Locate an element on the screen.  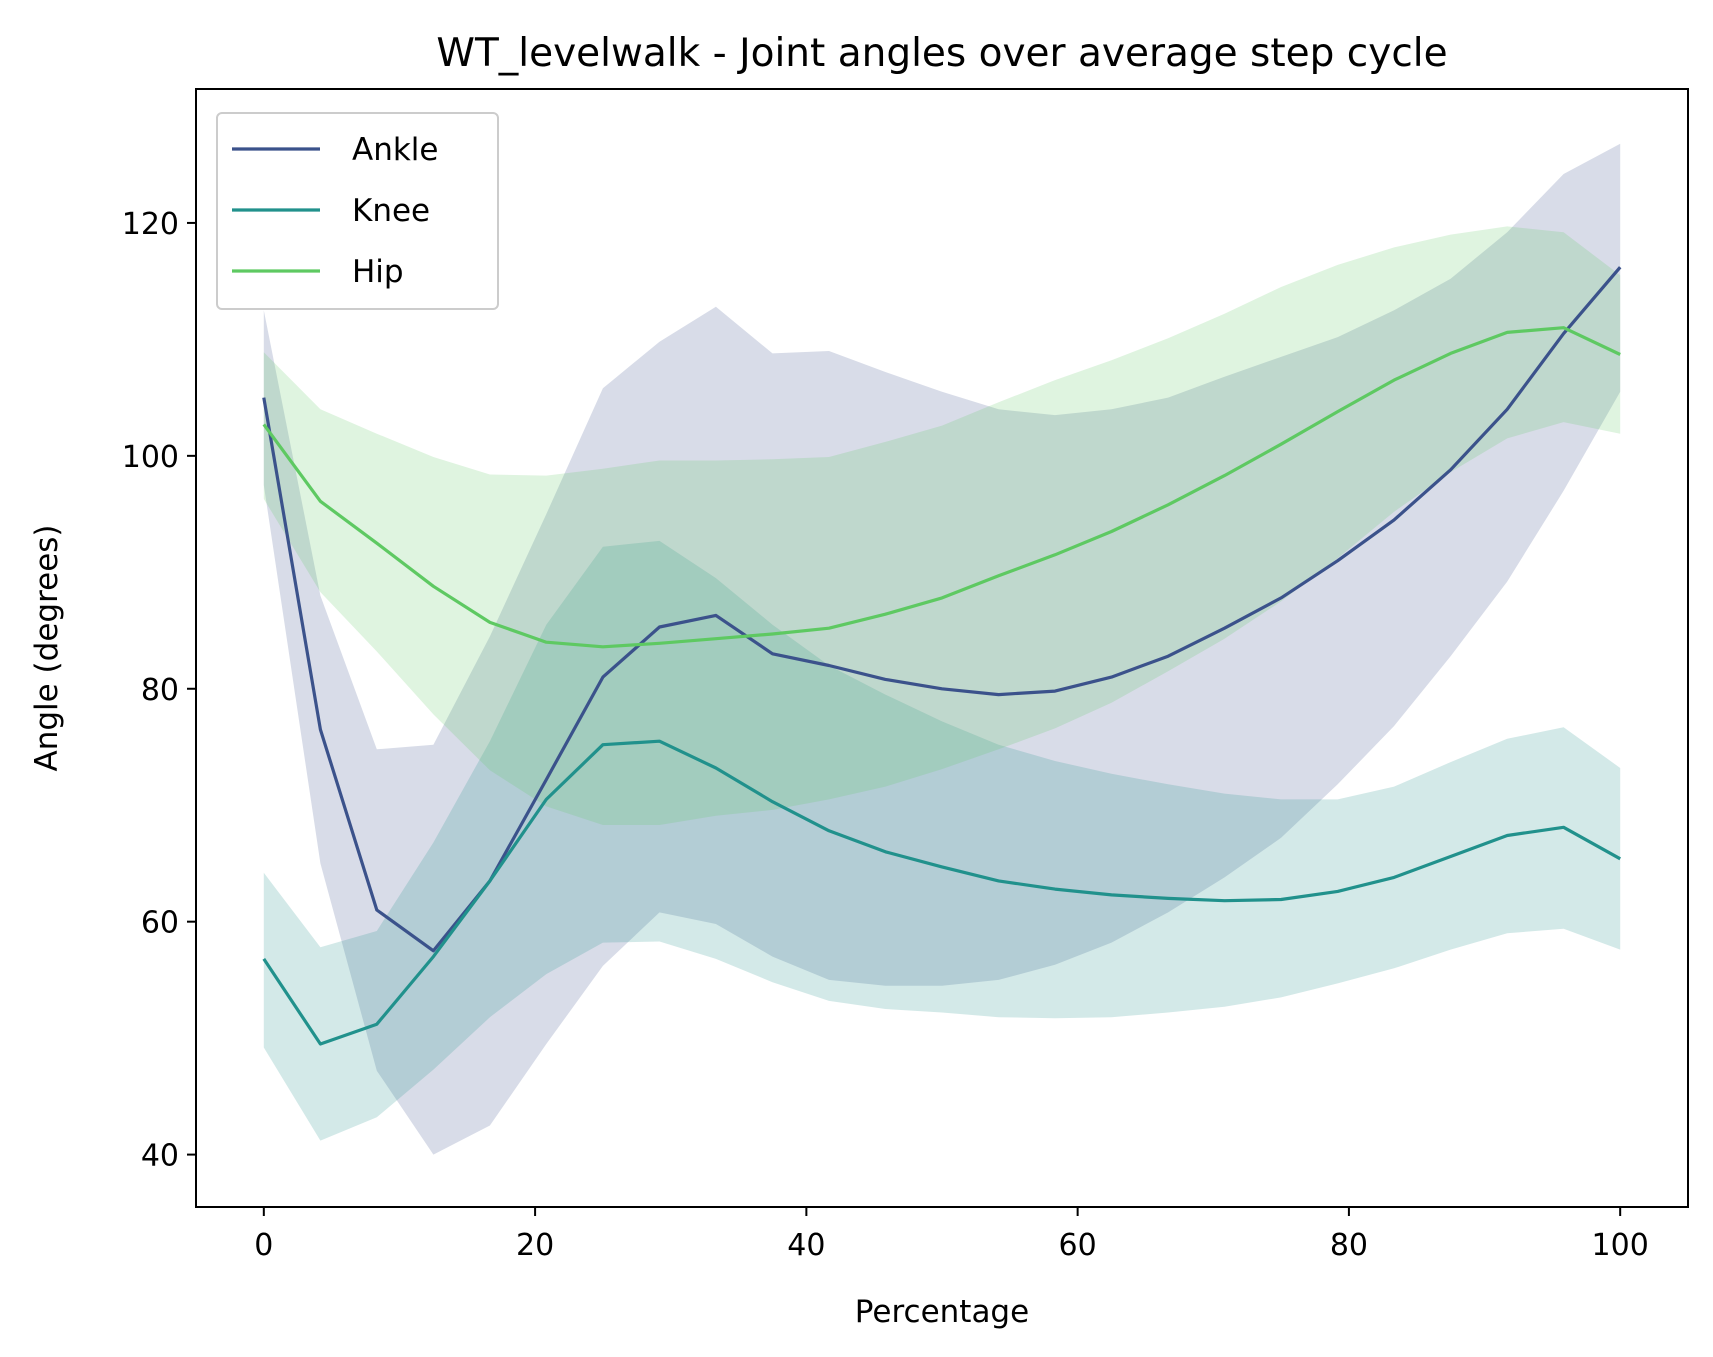
legend: Ankle Knee Hip is located at coordinates (357, 211).